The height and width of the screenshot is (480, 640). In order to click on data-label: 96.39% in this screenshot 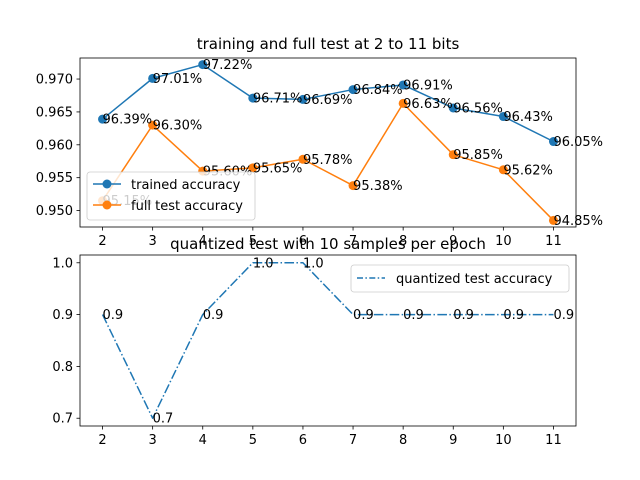, I will do `click(128, 120)`.